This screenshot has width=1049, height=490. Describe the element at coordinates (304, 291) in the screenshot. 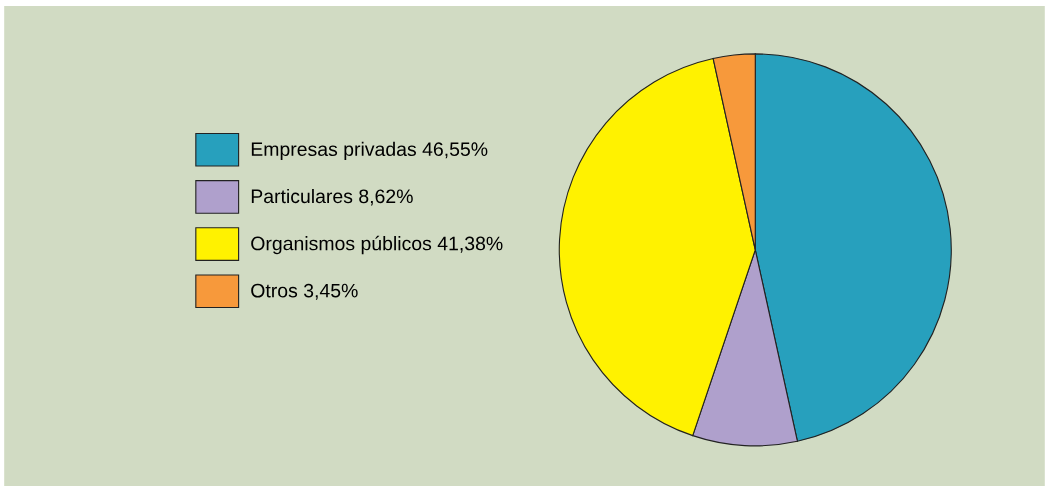

I see `legend-label: Otros 3,45%` at that location.